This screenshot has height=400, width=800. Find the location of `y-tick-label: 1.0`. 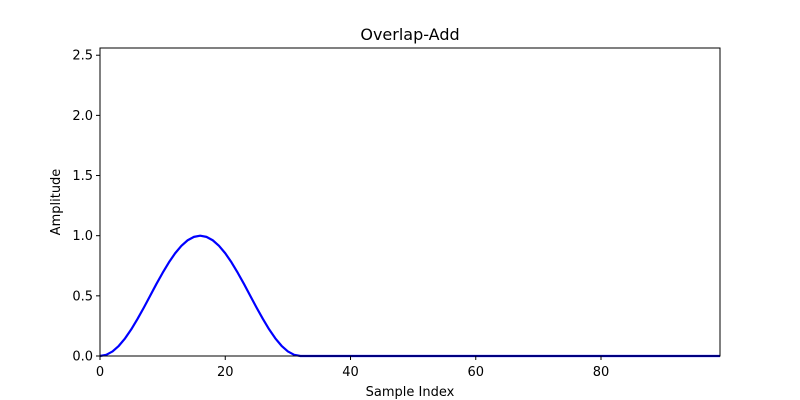

y-tick-label: 1.0 is located at coordinates (82, 236).